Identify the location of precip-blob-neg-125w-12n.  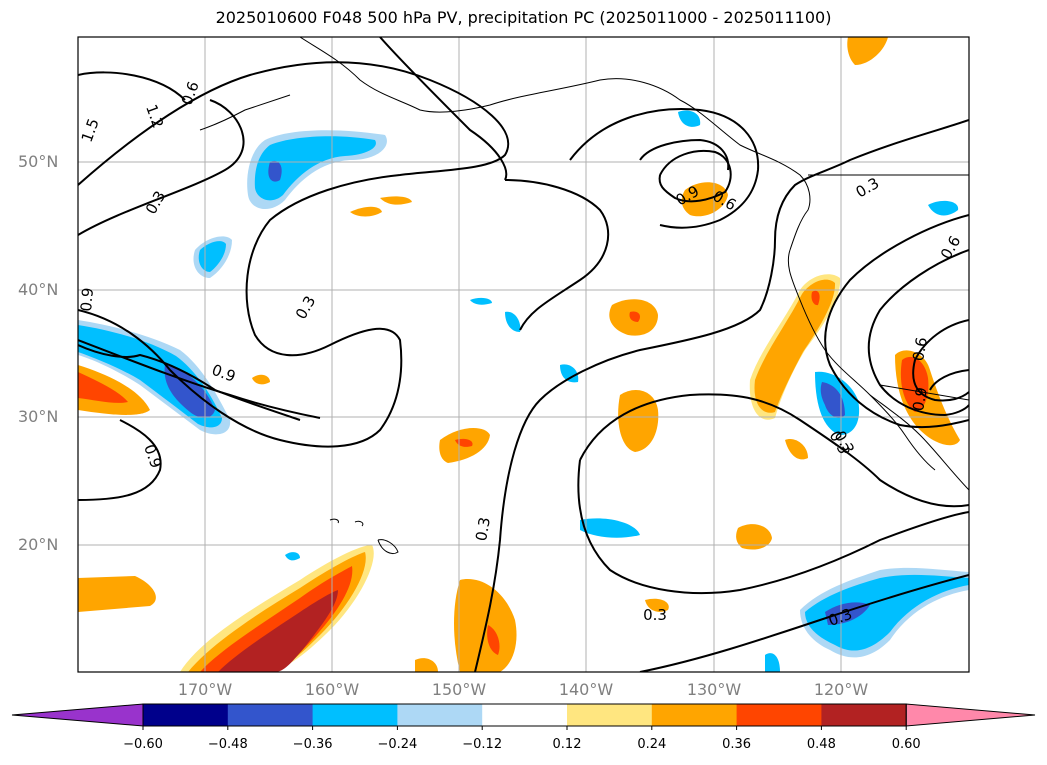
(772, 662).